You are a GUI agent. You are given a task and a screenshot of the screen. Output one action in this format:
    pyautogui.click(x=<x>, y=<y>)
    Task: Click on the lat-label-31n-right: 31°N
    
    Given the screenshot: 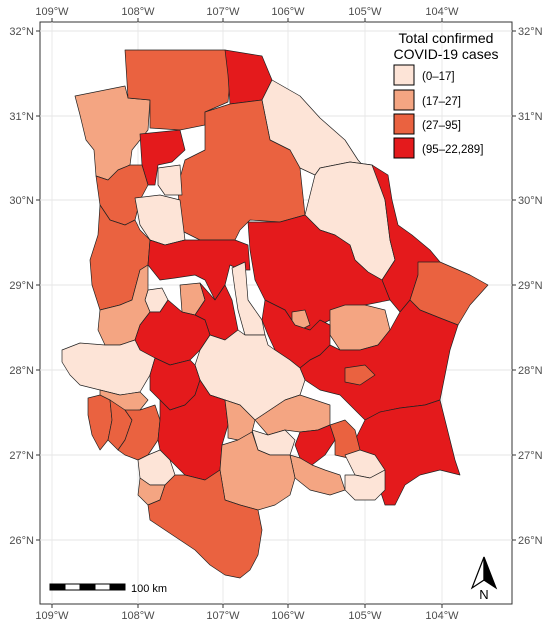 What is the action you would take?
    pyautogui.click(x=530, y=117)
    